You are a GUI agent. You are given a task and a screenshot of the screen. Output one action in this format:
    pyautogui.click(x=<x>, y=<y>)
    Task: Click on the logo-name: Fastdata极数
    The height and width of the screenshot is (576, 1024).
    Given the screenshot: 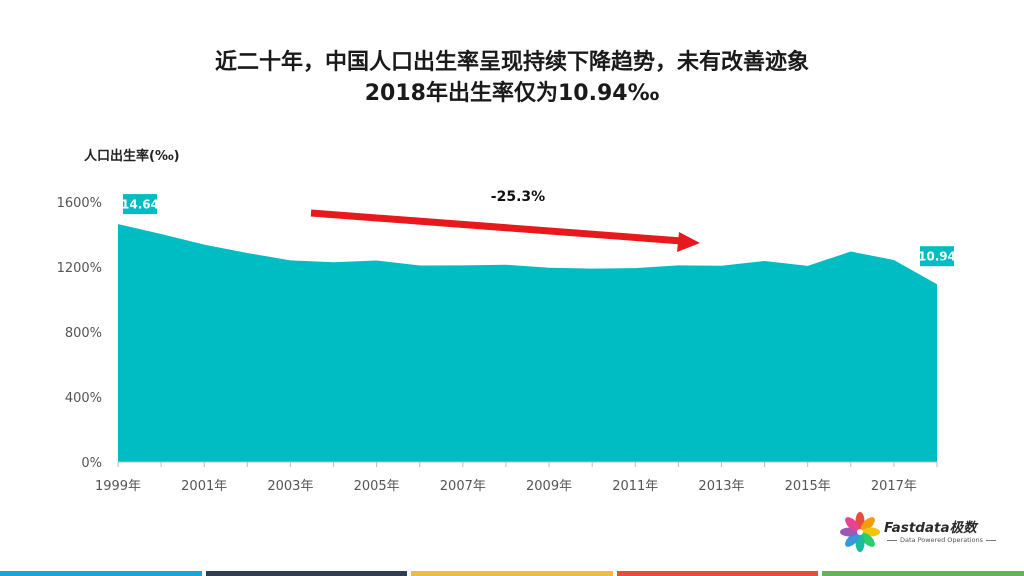 What is the action you would take?
    pyautogui.click(x=930, y=528)
    